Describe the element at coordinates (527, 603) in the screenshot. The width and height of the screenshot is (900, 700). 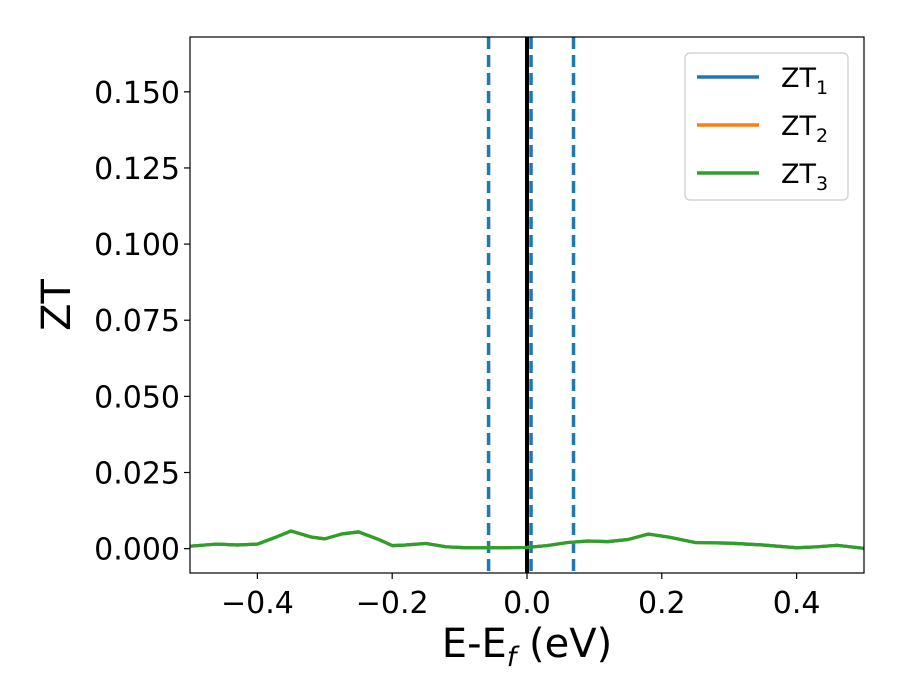
I see `x-tick-label: 0.0` at that location.